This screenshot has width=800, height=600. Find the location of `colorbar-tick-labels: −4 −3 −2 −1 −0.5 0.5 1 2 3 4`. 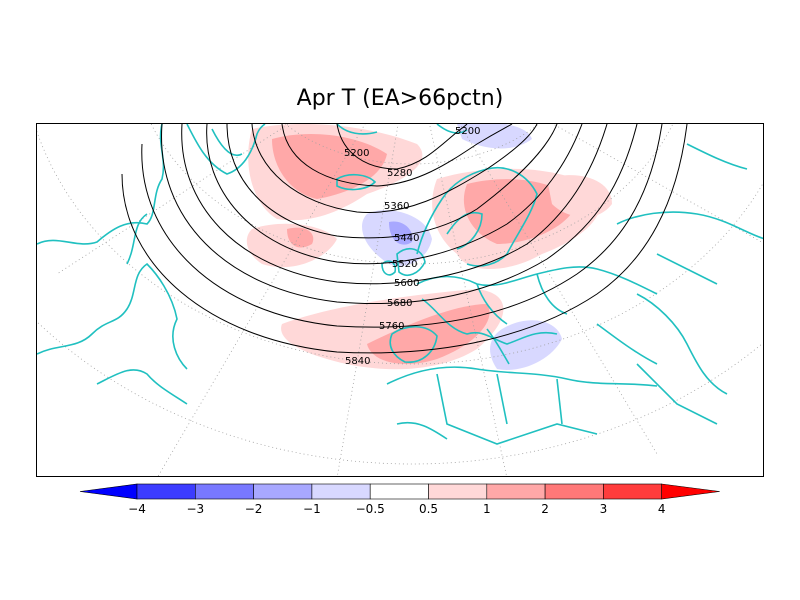

colorbar-tick-labels: −4 −3 −2 −1 −0.5 0.5 1 2 3 4 is located at coordinates (396, 509).